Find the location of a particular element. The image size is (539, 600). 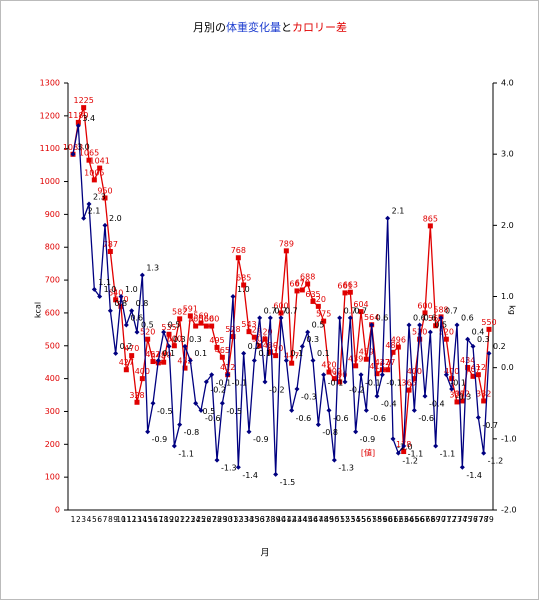

x-tick-label: 14 is located at coordinates (143, 519).